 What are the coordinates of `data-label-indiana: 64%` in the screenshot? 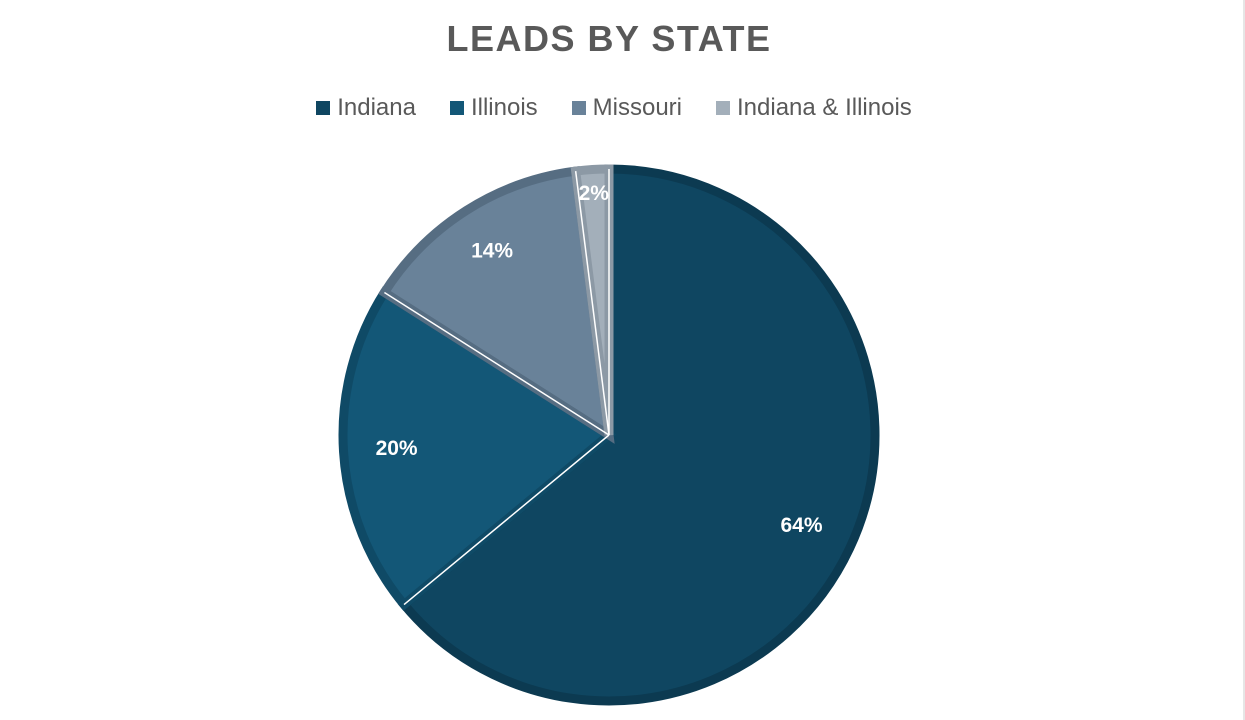 It's located at (801, 525).